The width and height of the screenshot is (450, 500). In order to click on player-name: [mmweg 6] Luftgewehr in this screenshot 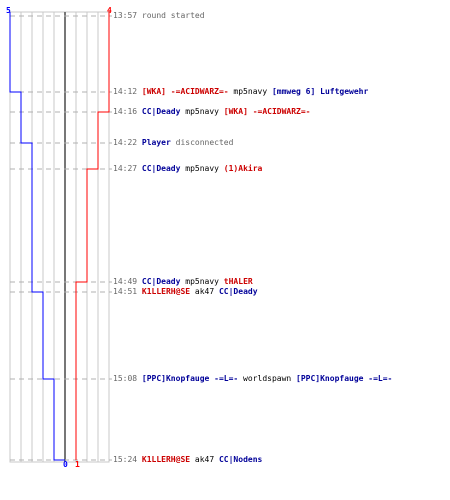, I will do `click(320, 91)`.